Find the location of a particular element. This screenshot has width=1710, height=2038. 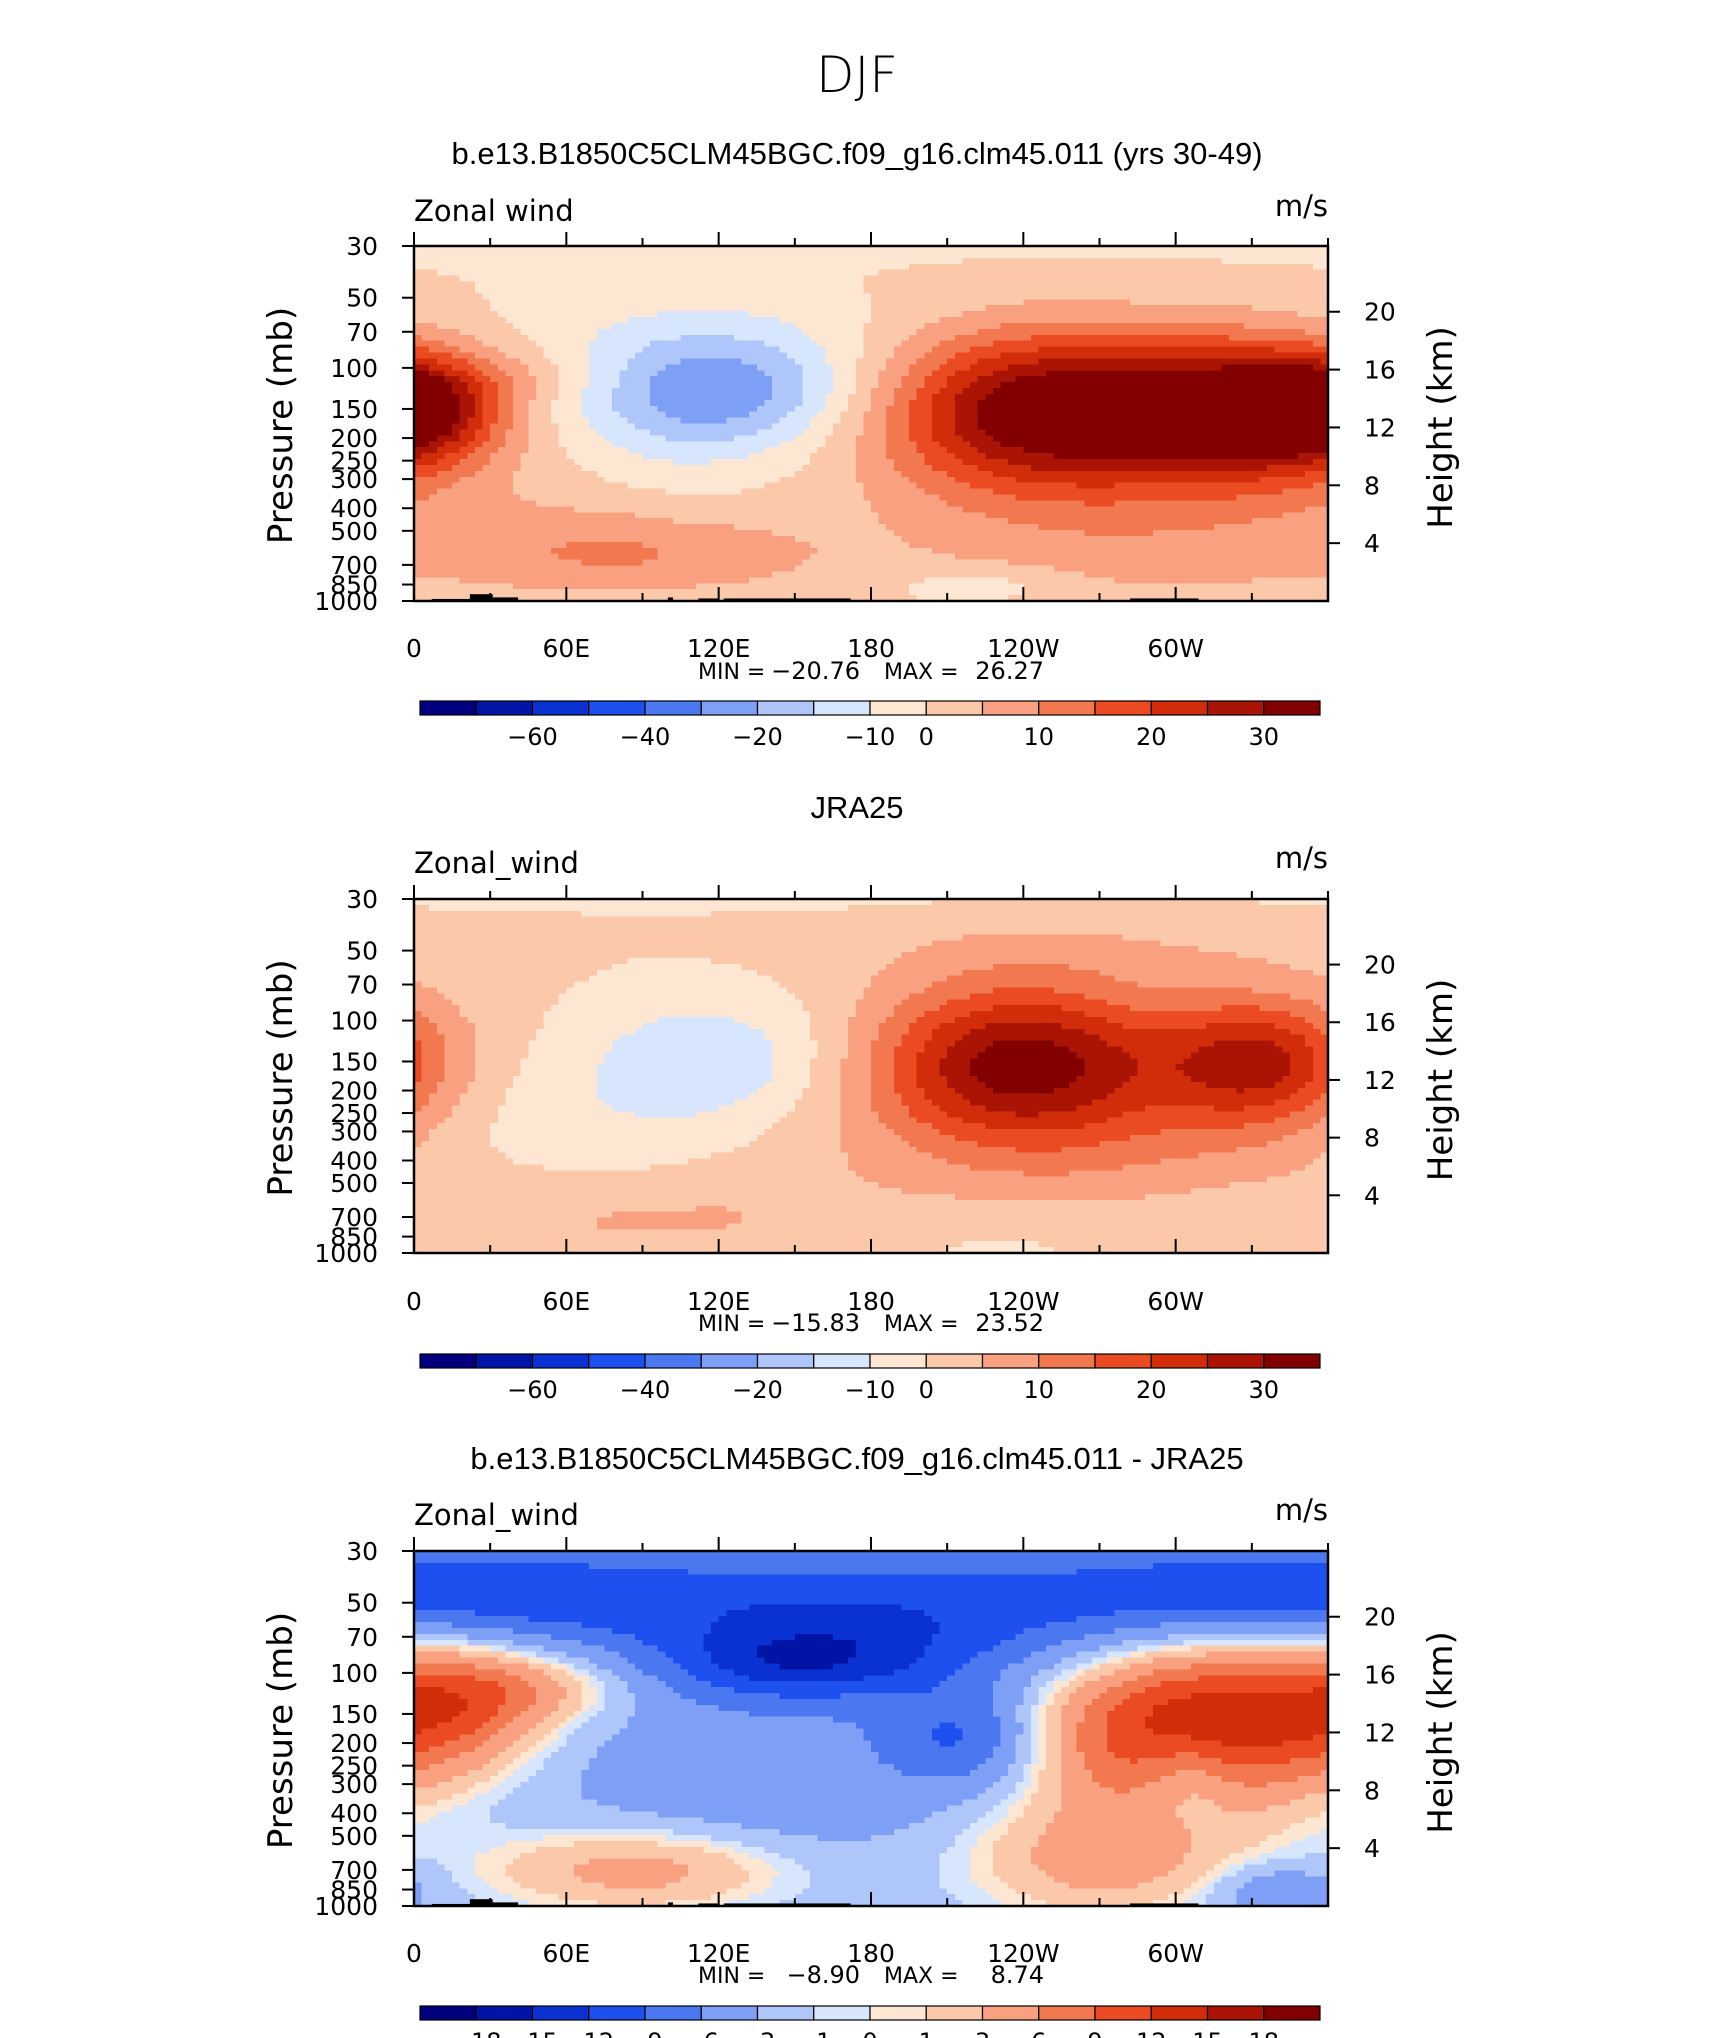

colorbar-label: −15 is located at coordinates (532, 2033).